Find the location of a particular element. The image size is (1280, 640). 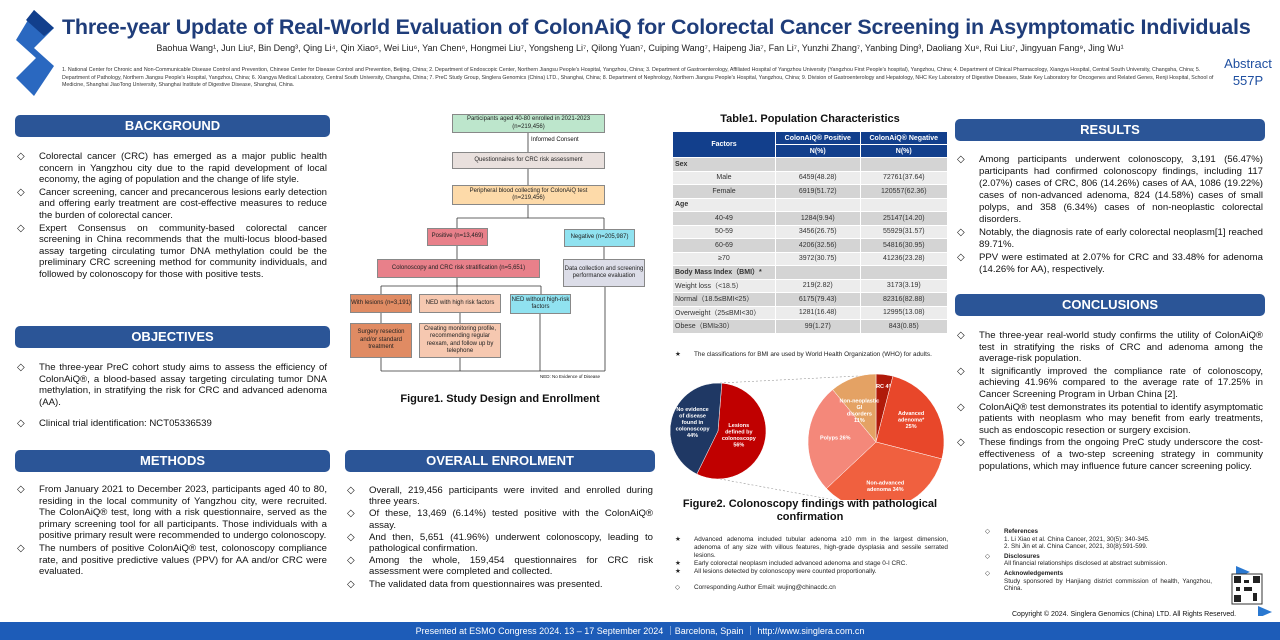

positive-cell: 1281(16.48) is located at coordinates (818, 312).